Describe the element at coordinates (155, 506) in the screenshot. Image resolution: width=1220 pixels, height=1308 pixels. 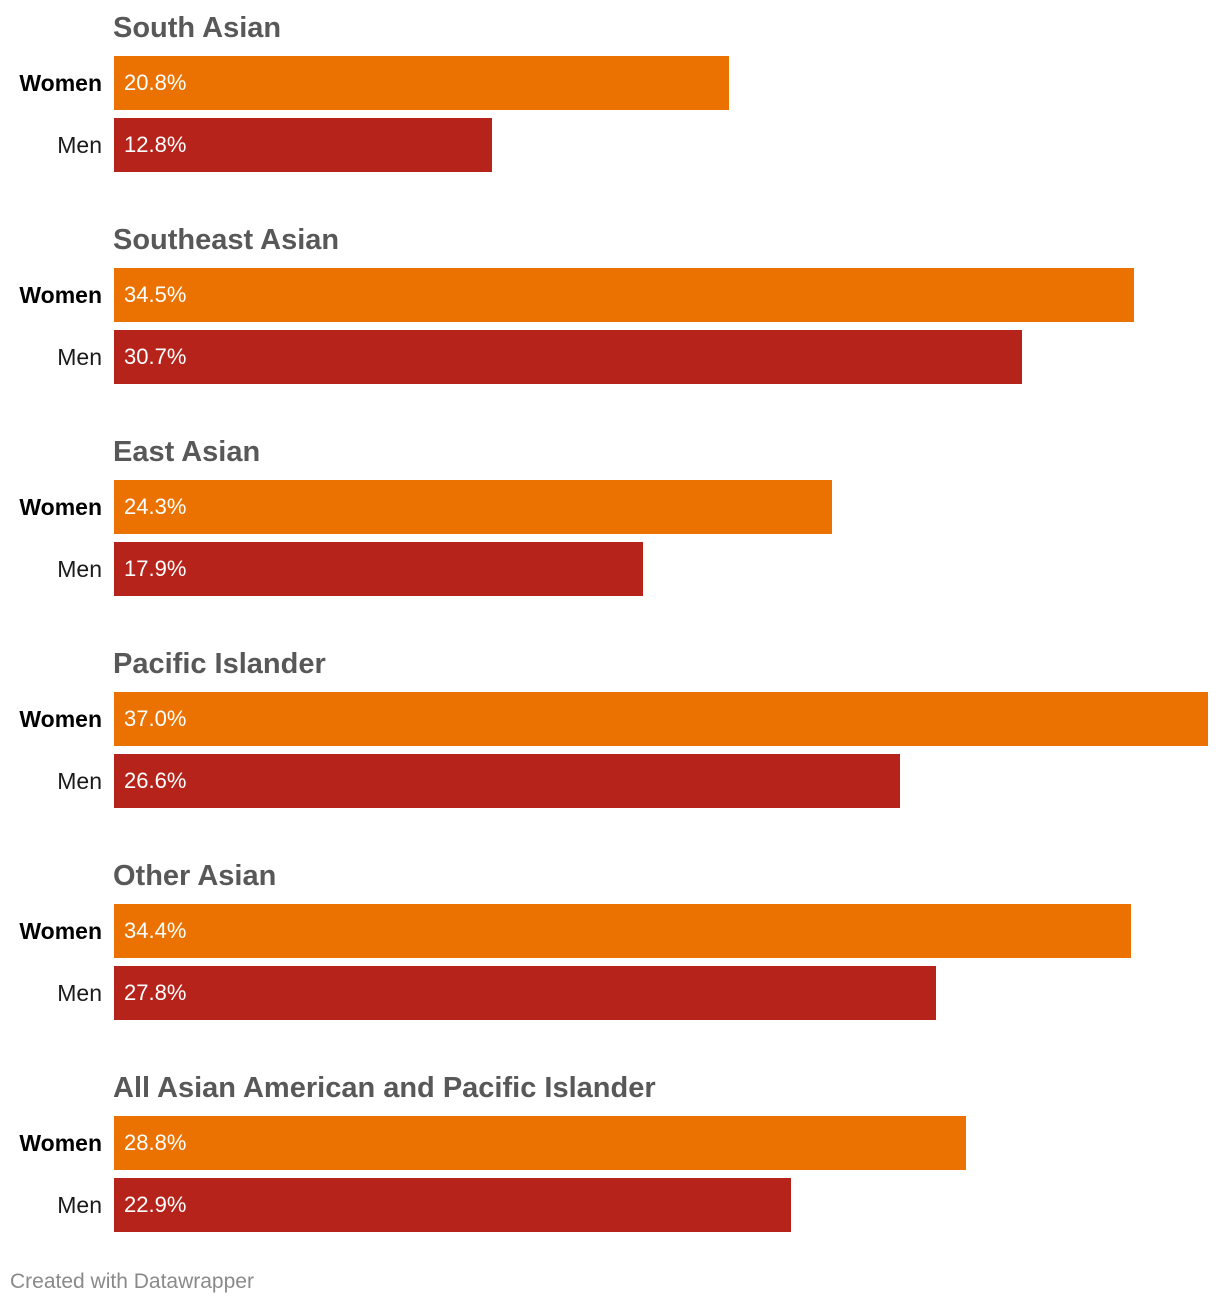
I see `bar-value-label: 24.3%` at that location.